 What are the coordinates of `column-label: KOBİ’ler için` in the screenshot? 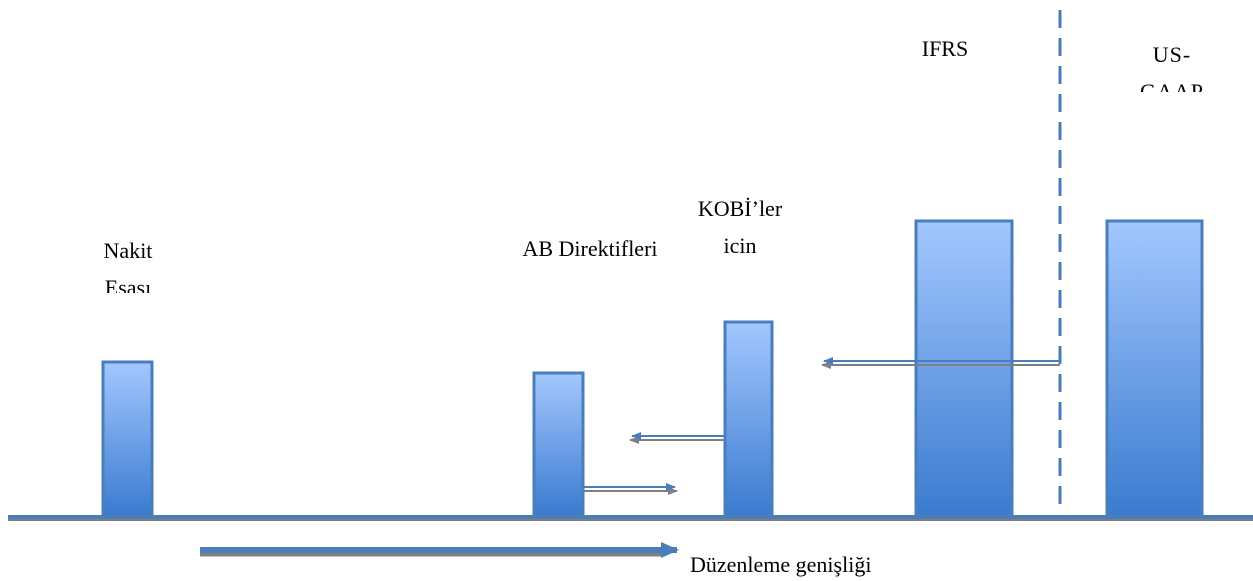 It's located at (740, 224).